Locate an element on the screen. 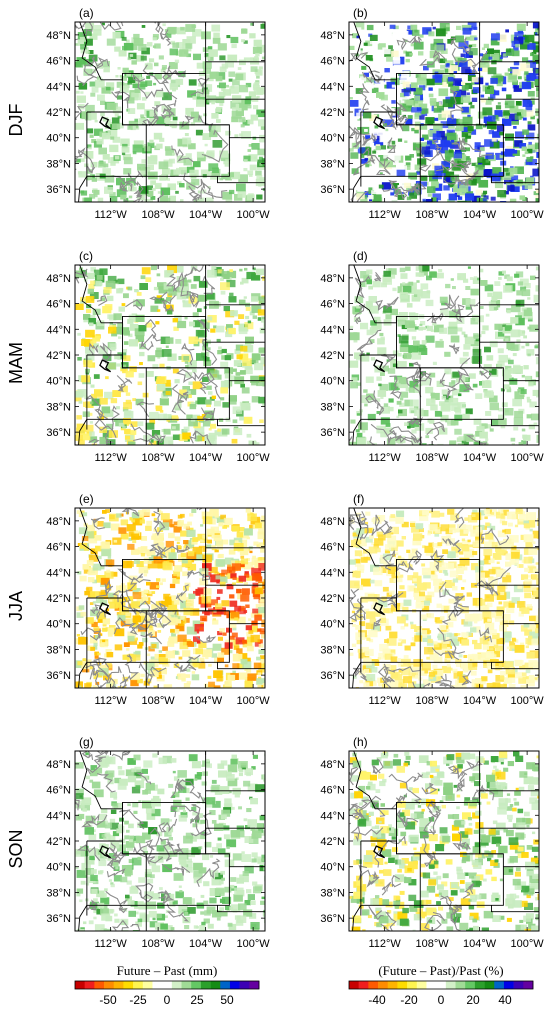  panel-label: (h) is located at coordinates (360, 742).